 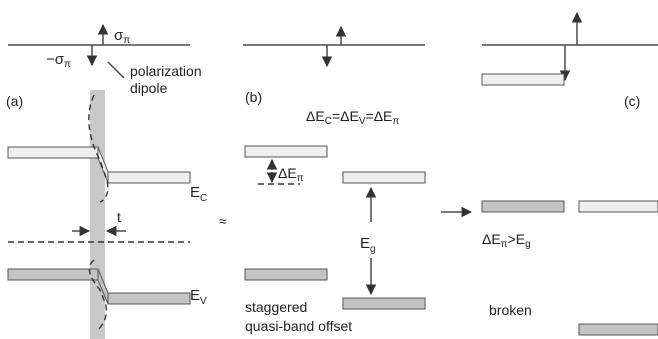 I want to click on valence-band-right-c, so click(x=618, y=329).